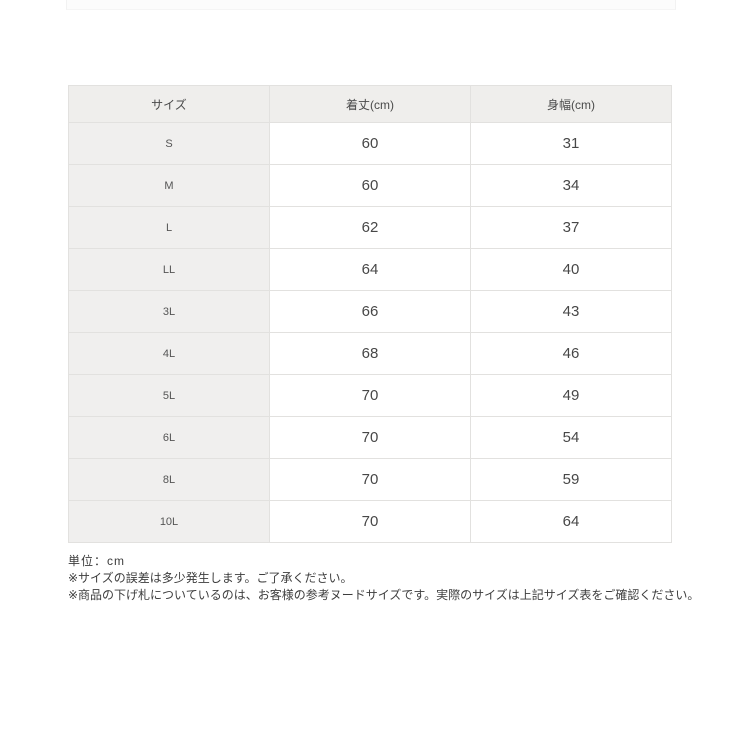  Describe the element at coordinates (571, 104) in the screenshot. I see `header-width: 身幅(cm)` at that location.